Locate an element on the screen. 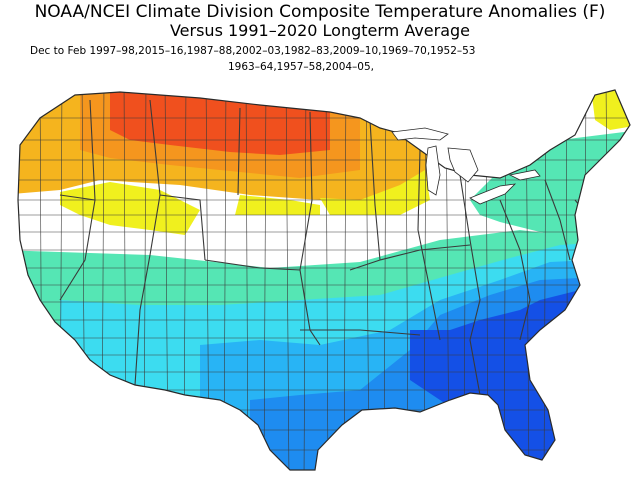 This screenshot has width=640, height=480. great-lakes is located at coordinates (466, 166).